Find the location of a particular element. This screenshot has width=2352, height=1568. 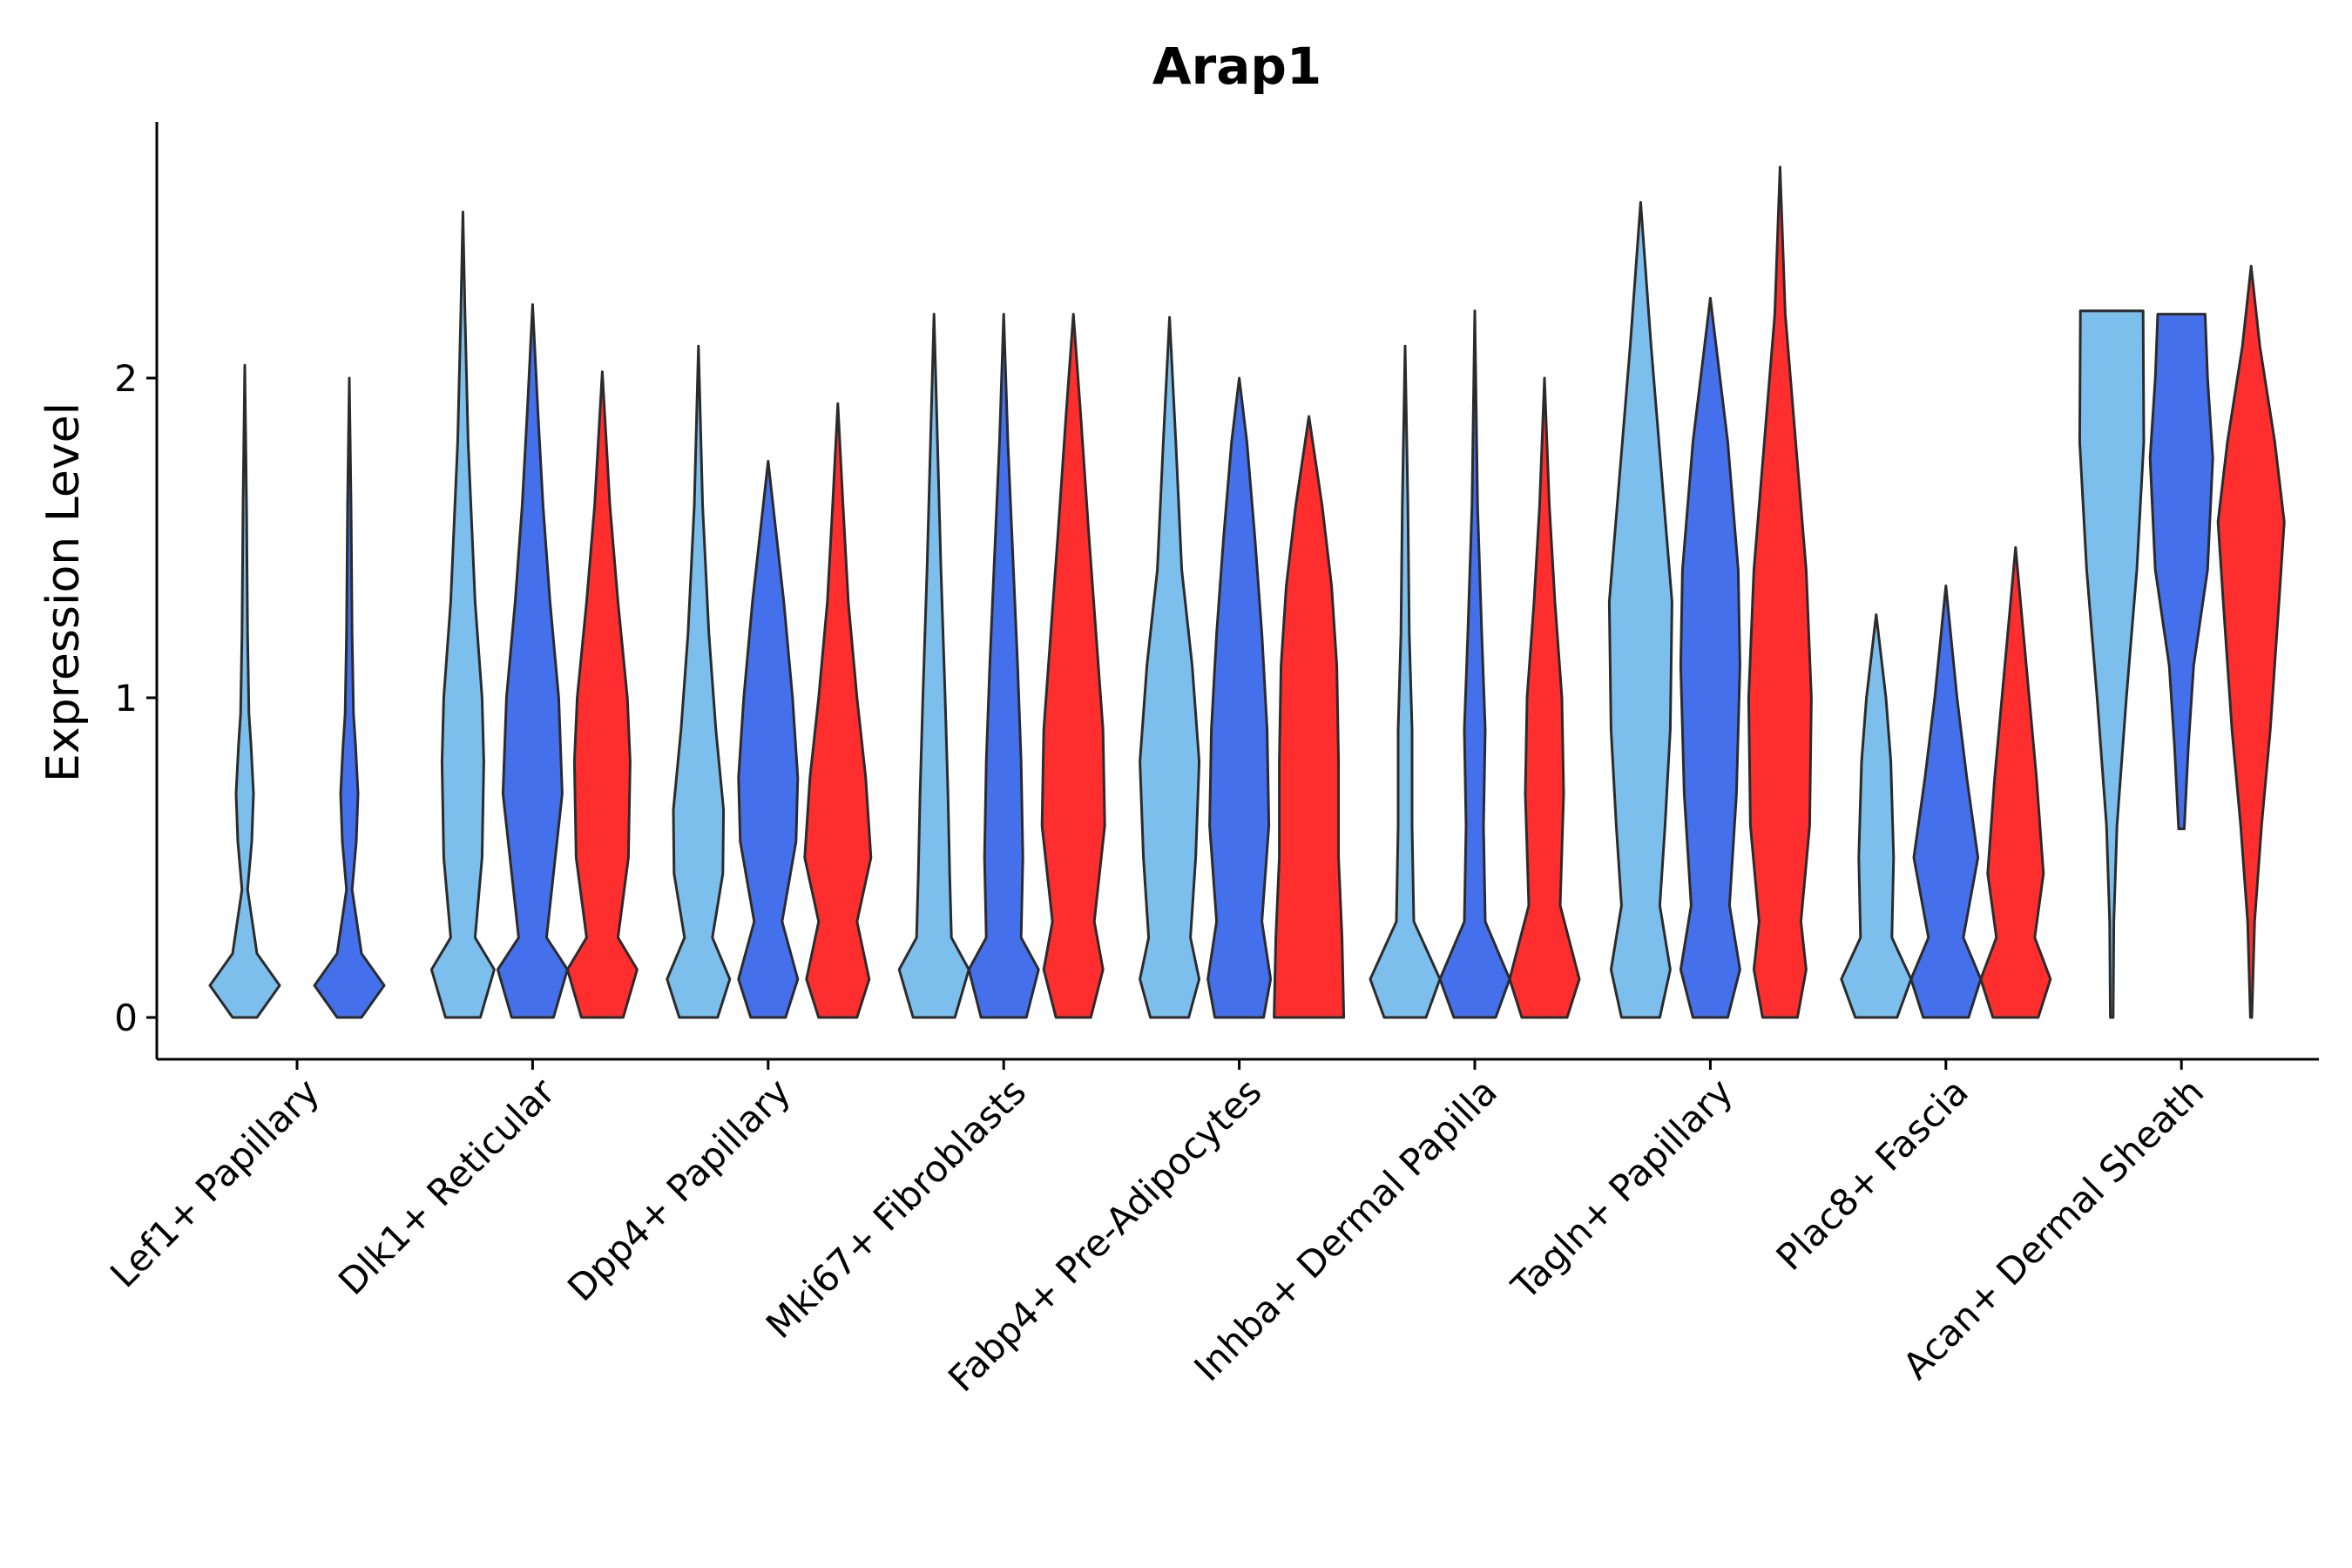

x-tick-label: Tagln+ Papillary is located at coordinates (1621, 1189).